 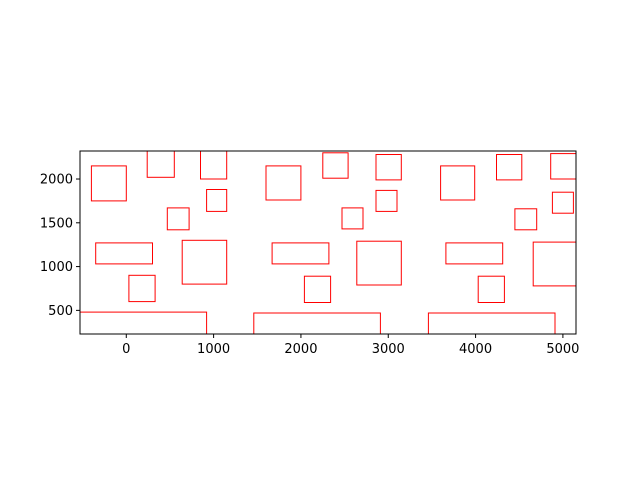 I want to click on x-tick-label: 2000, so click(x=300, y=349).